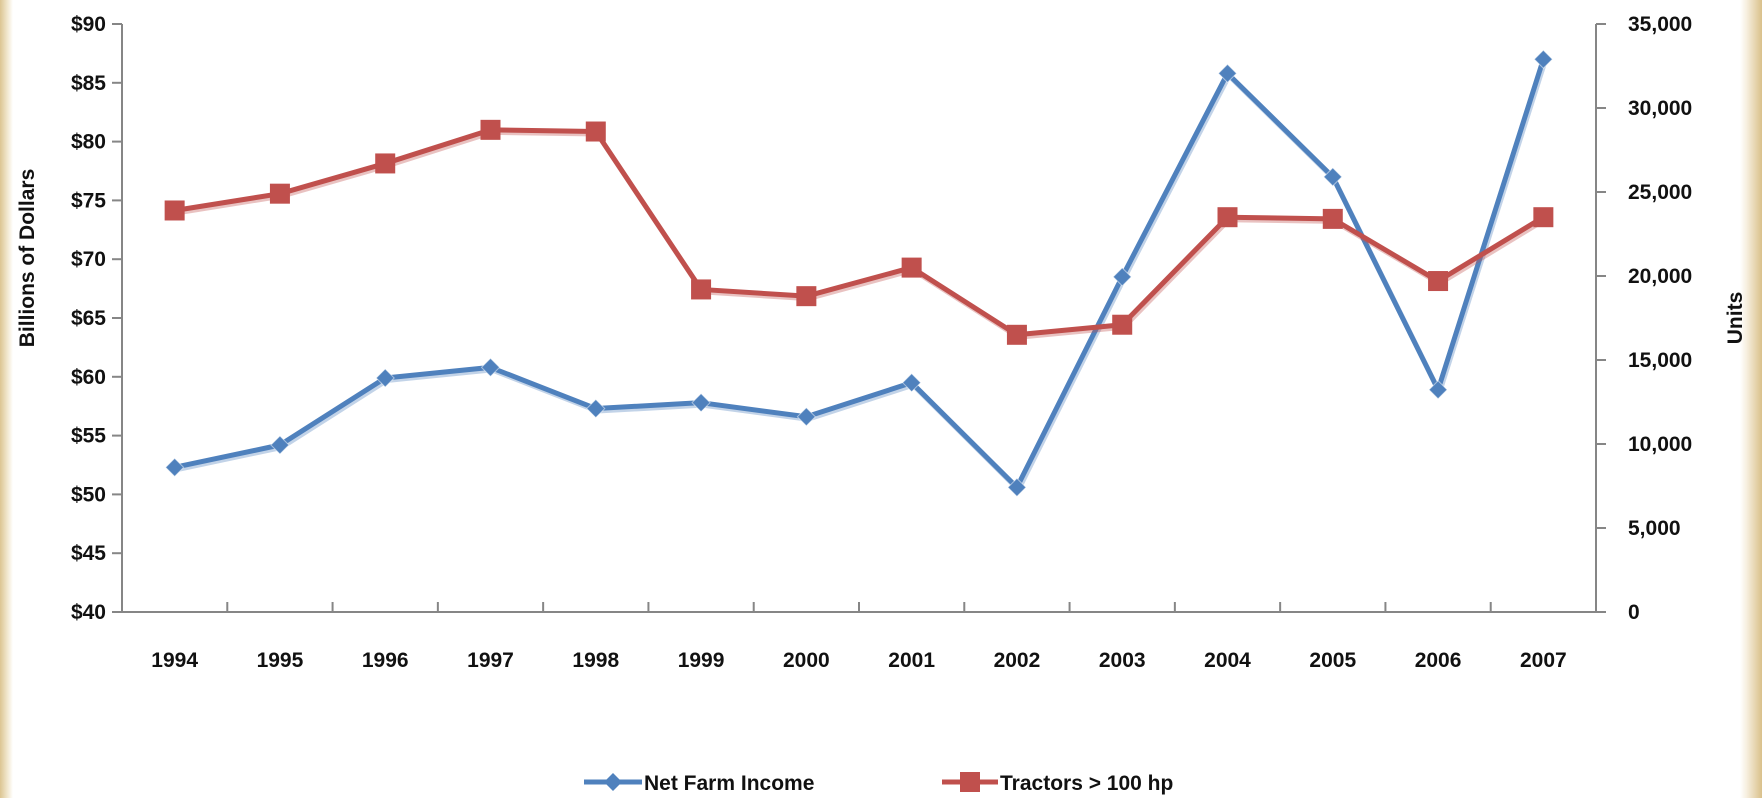 This screenshot has width=1762, height=798. Describe the element at coordinates (806, 660) in the screenshot. I see `x-tick-label: 2000` at that location.